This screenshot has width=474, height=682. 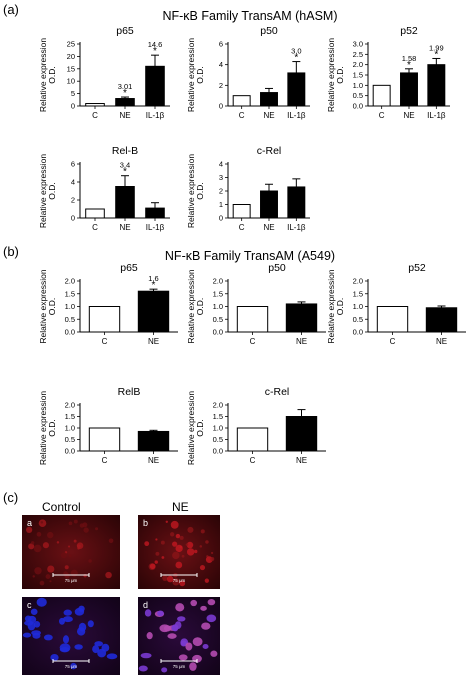 I want to click on y-tick-label: 0, so click(x=221, y=218).